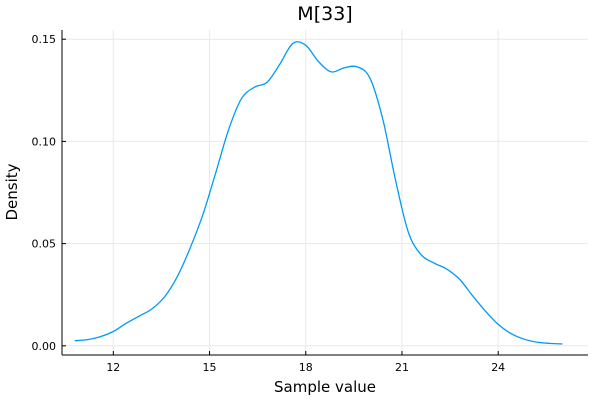  What do you see at coordinates (44, 141) in the screenshot?
I see `y-tick-label: 0.10` at bounding box center [44, 141].